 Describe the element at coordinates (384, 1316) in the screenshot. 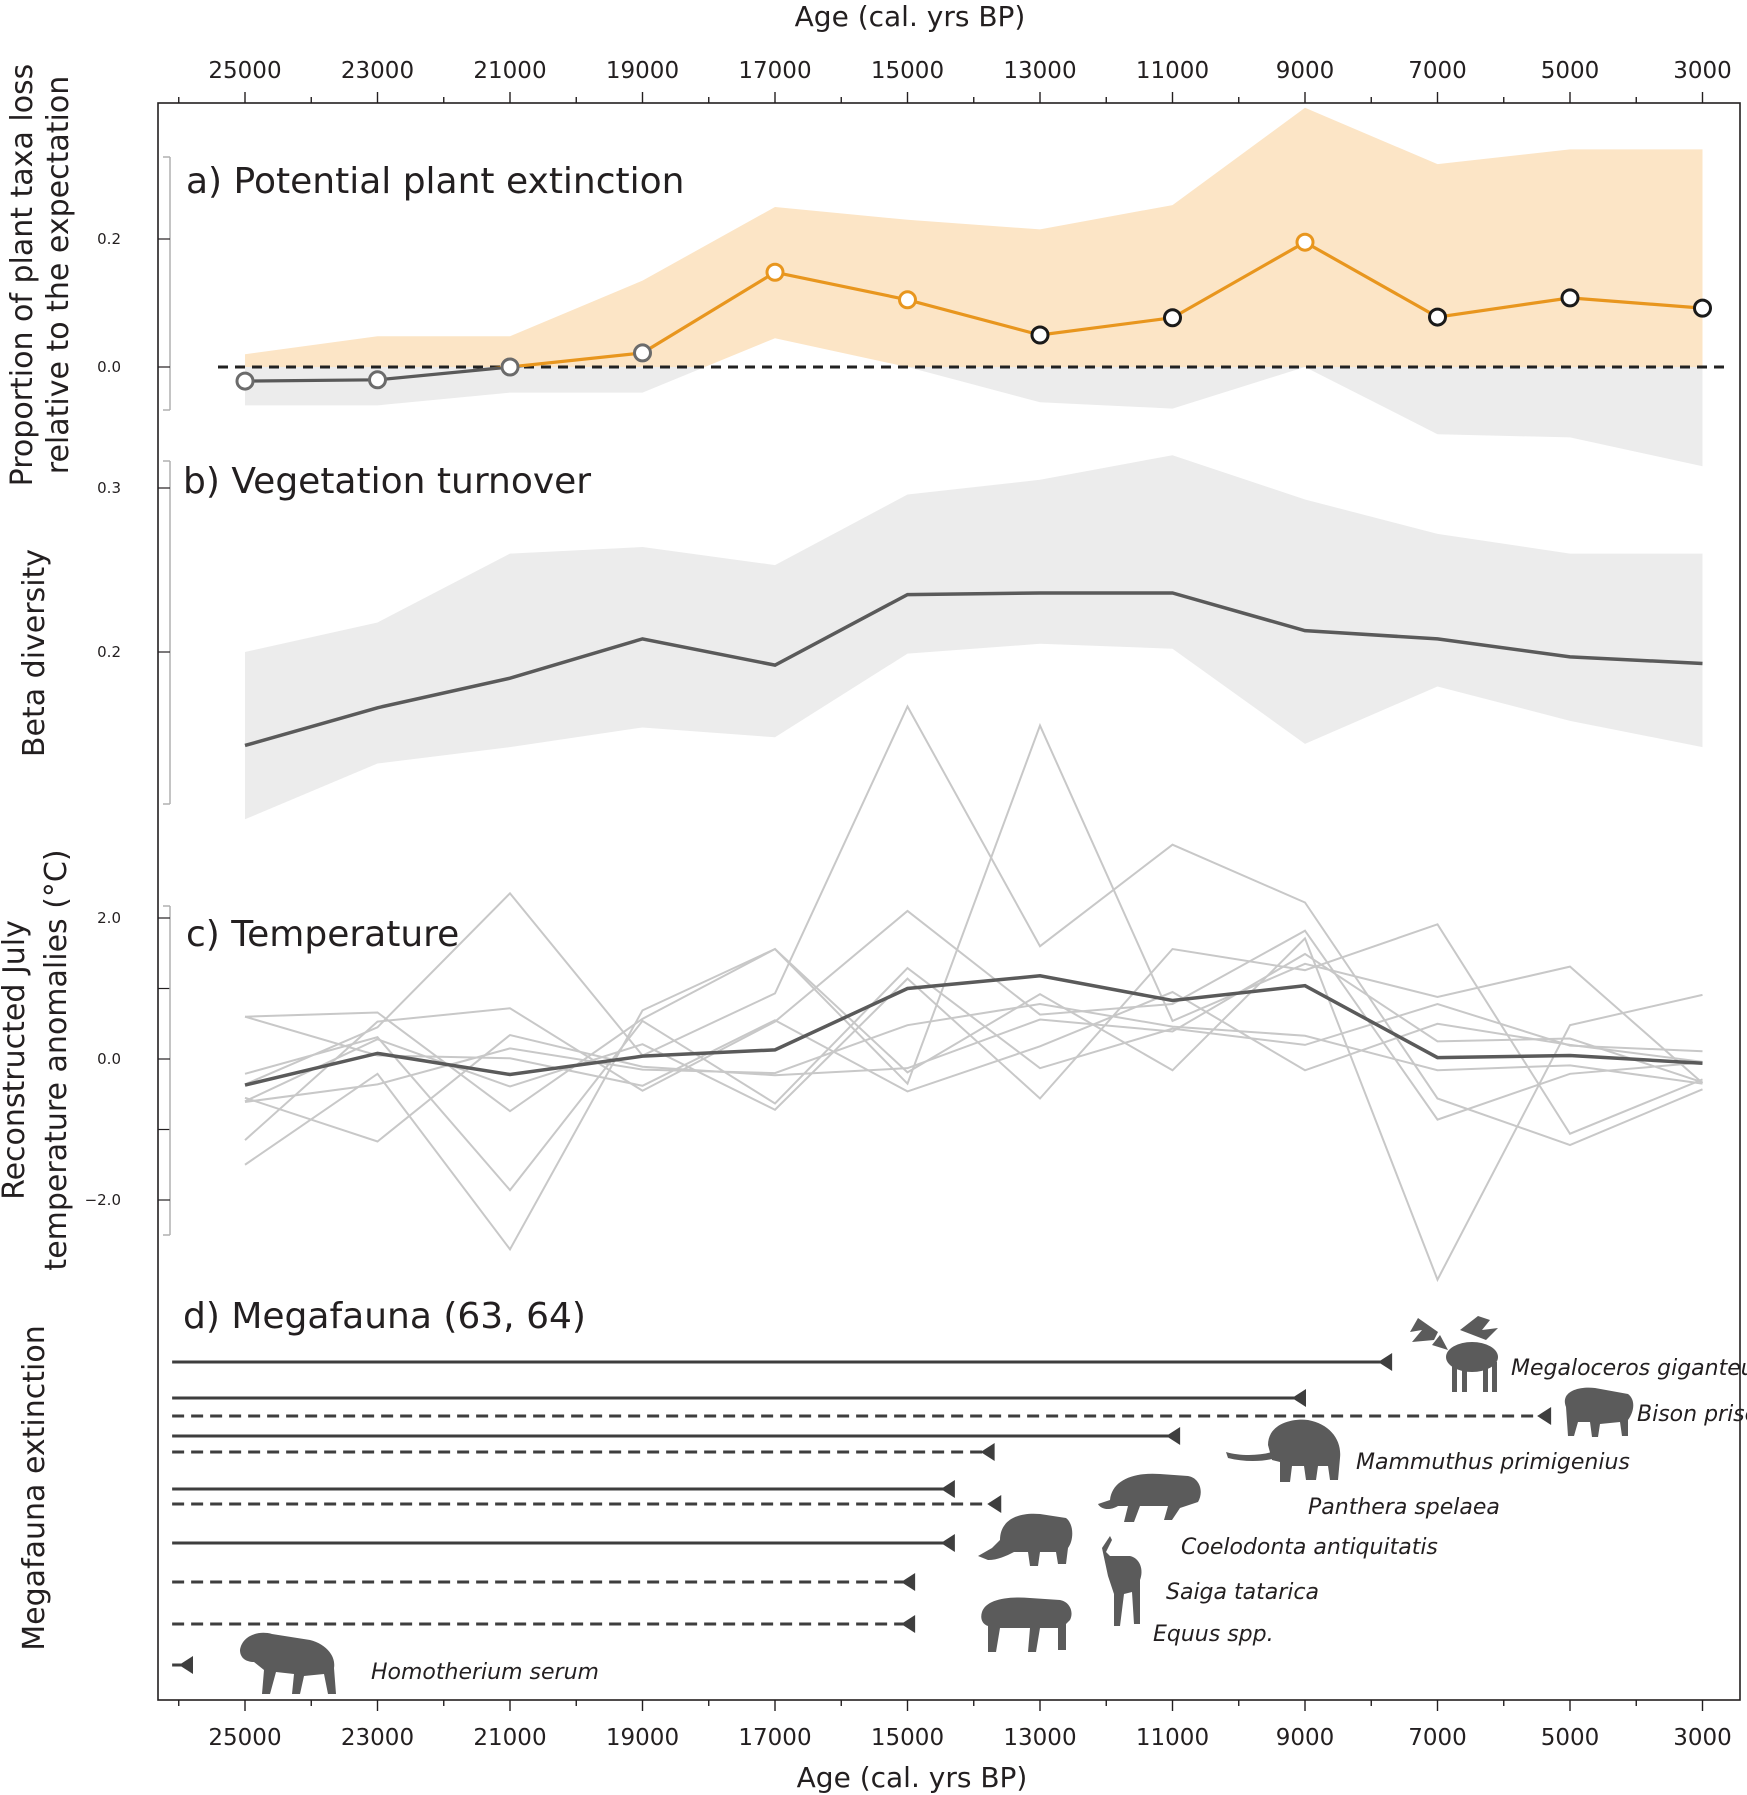

I see `panel-d-title: d) Megafauna (63, 64)` at that location.